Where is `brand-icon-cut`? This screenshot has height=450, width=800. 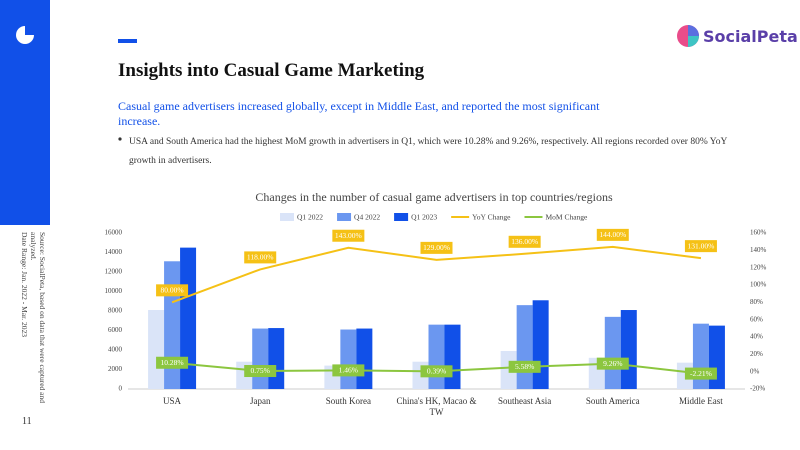
brand-icon-cut is located at coordinates (29, 30).